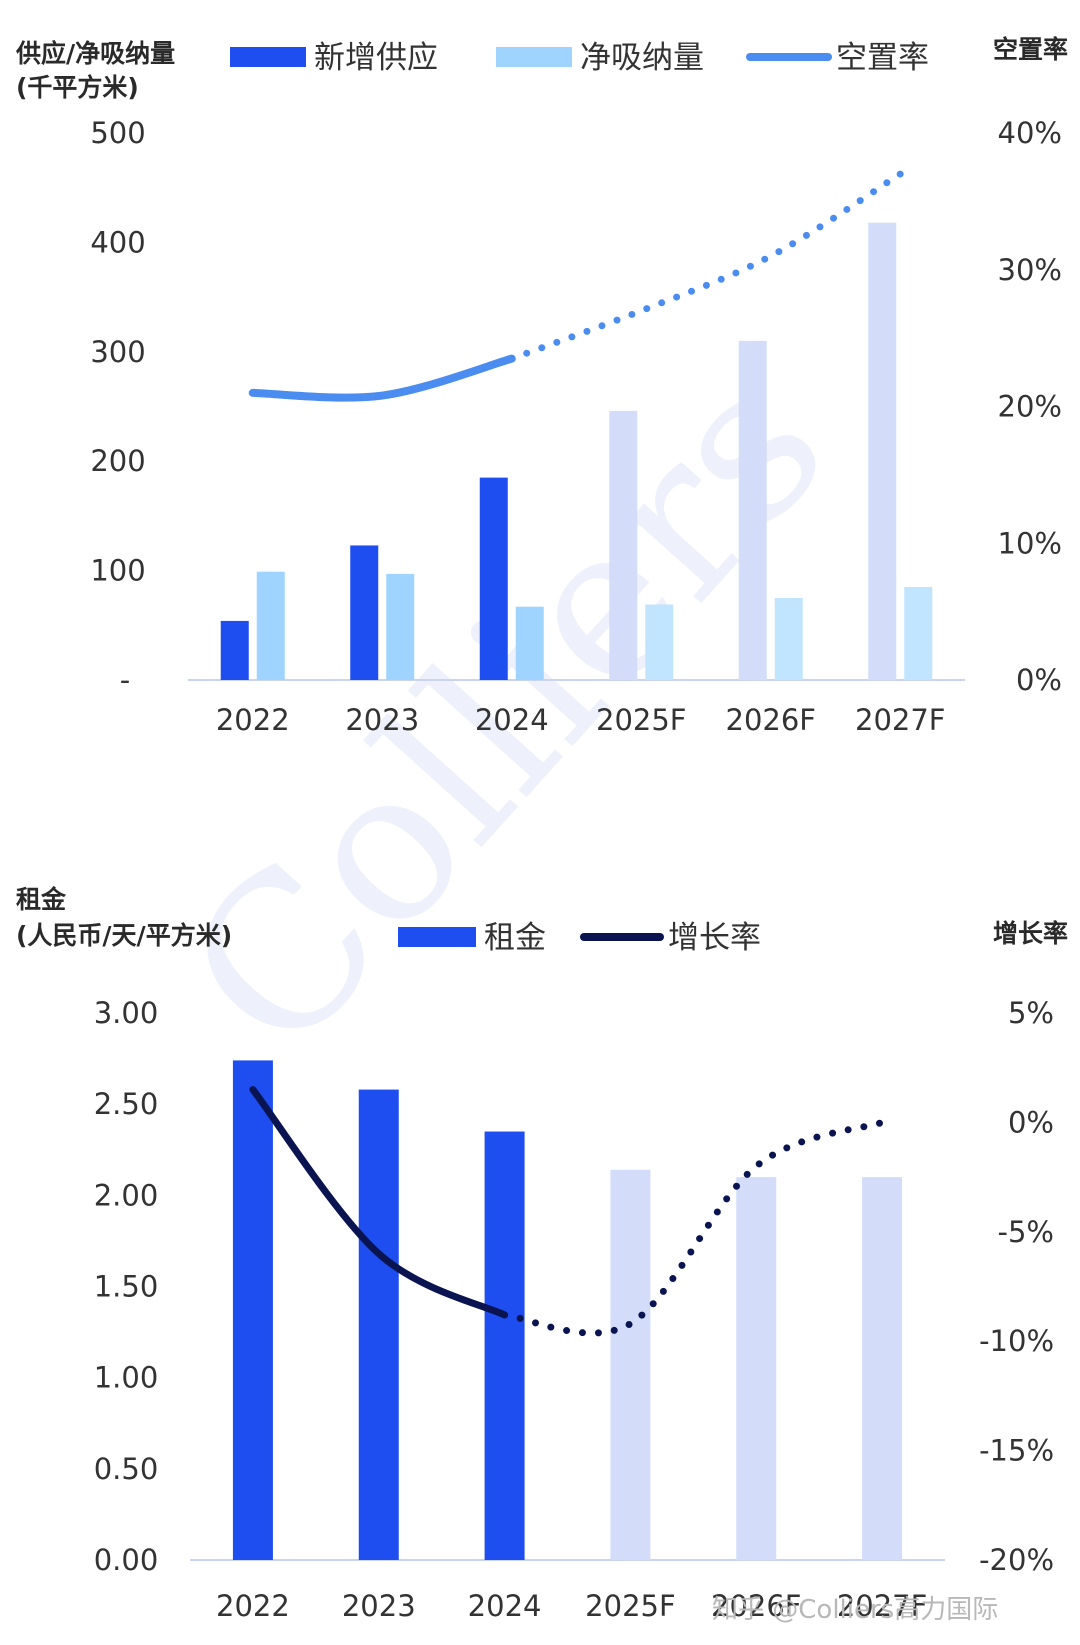  What do you see at coordinates (95, 53) in the screenshot?
I see `left-axis-title: 供应/净吸纳量` at bounding box center [95, 53].